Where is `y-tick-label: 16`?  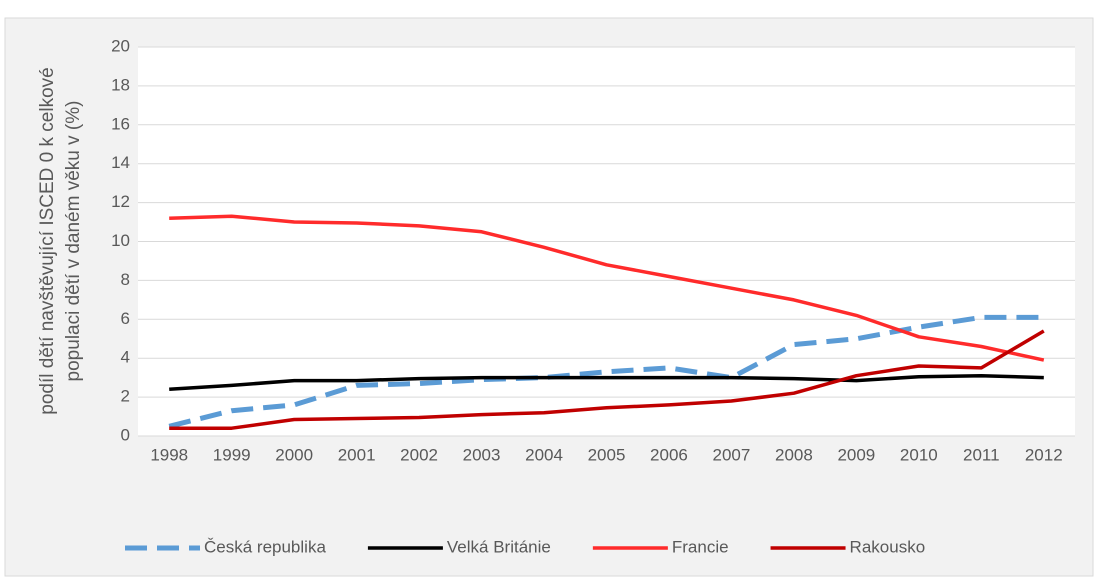
y-tick-label: 16 is located at coordinates (120, 123).